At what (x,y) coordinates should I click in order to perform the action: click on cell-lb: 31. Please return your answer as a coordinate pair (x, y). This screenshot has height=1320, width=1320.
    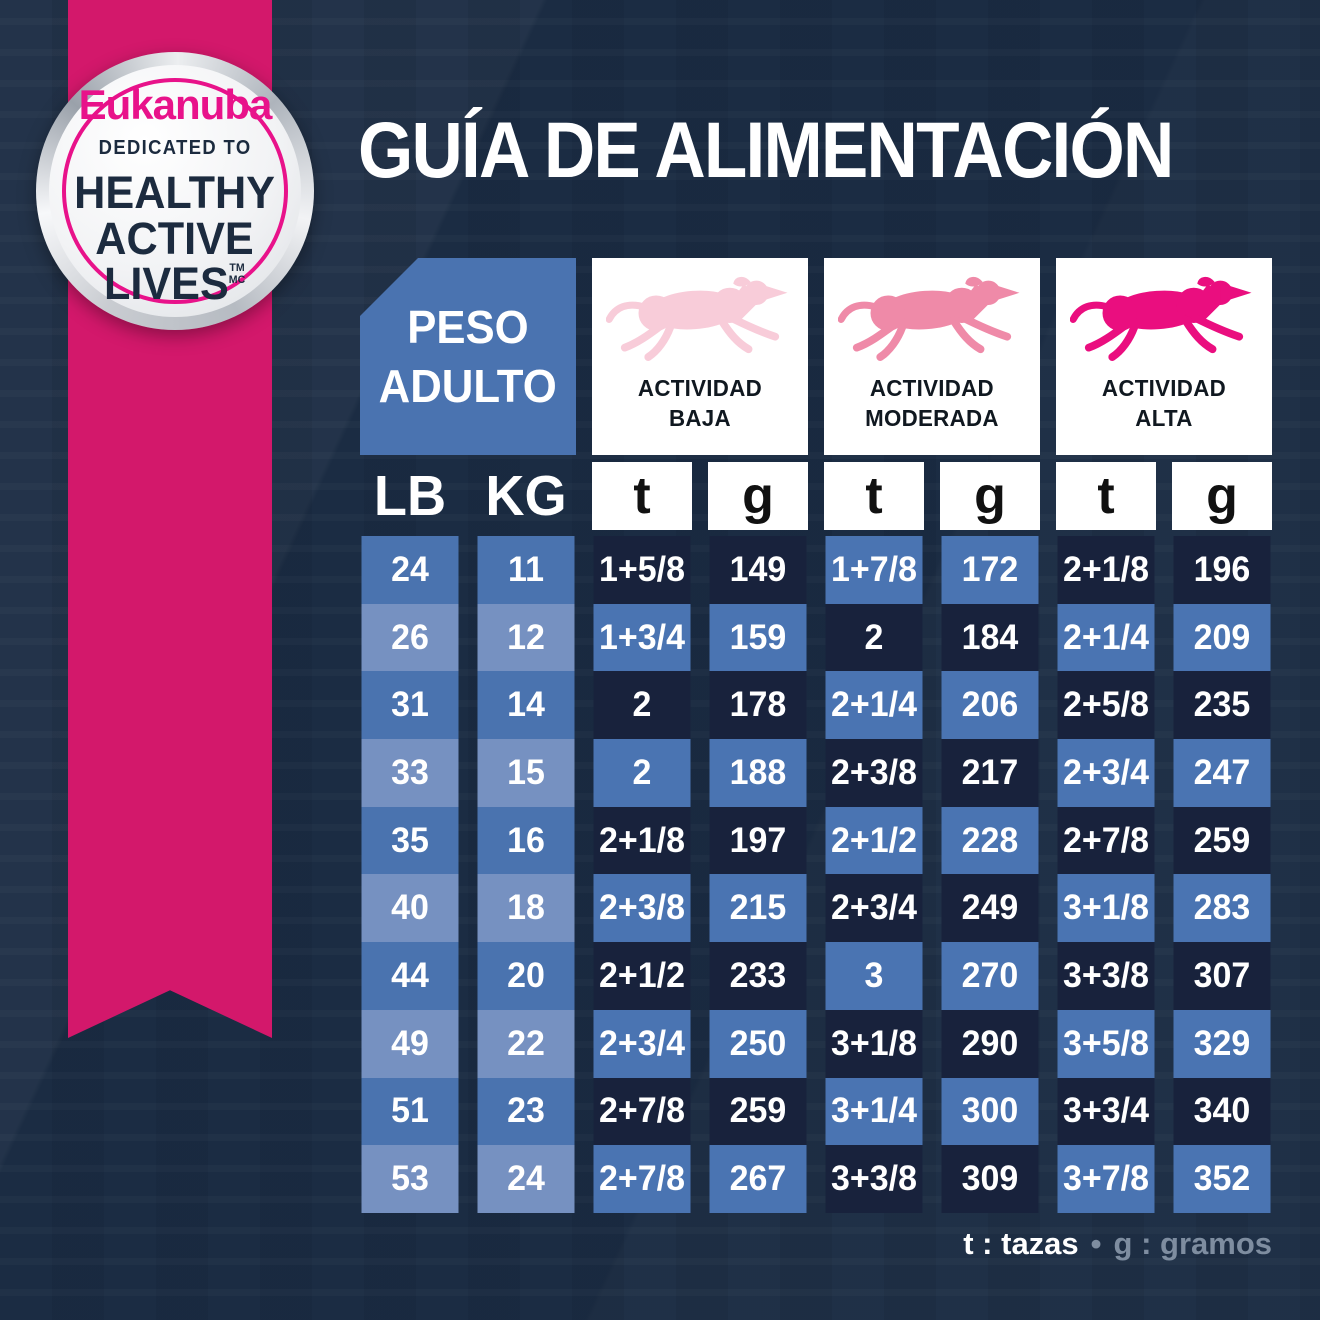
    Looking at the image, I should click on (410, 705).